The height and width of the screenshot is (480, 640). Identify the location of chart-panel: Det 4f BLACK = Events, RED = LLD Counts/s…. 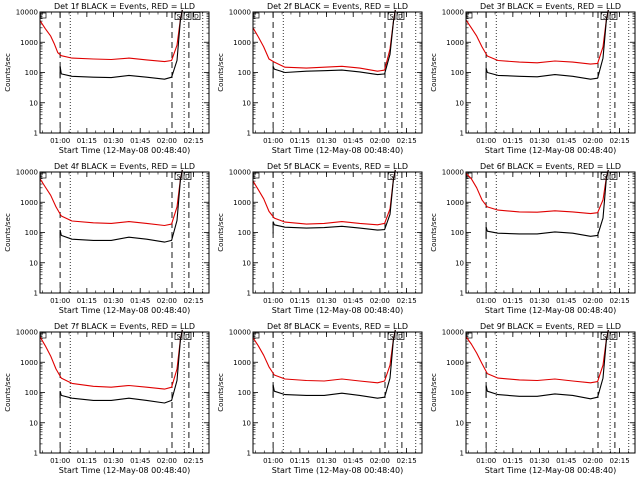
(107, 238).